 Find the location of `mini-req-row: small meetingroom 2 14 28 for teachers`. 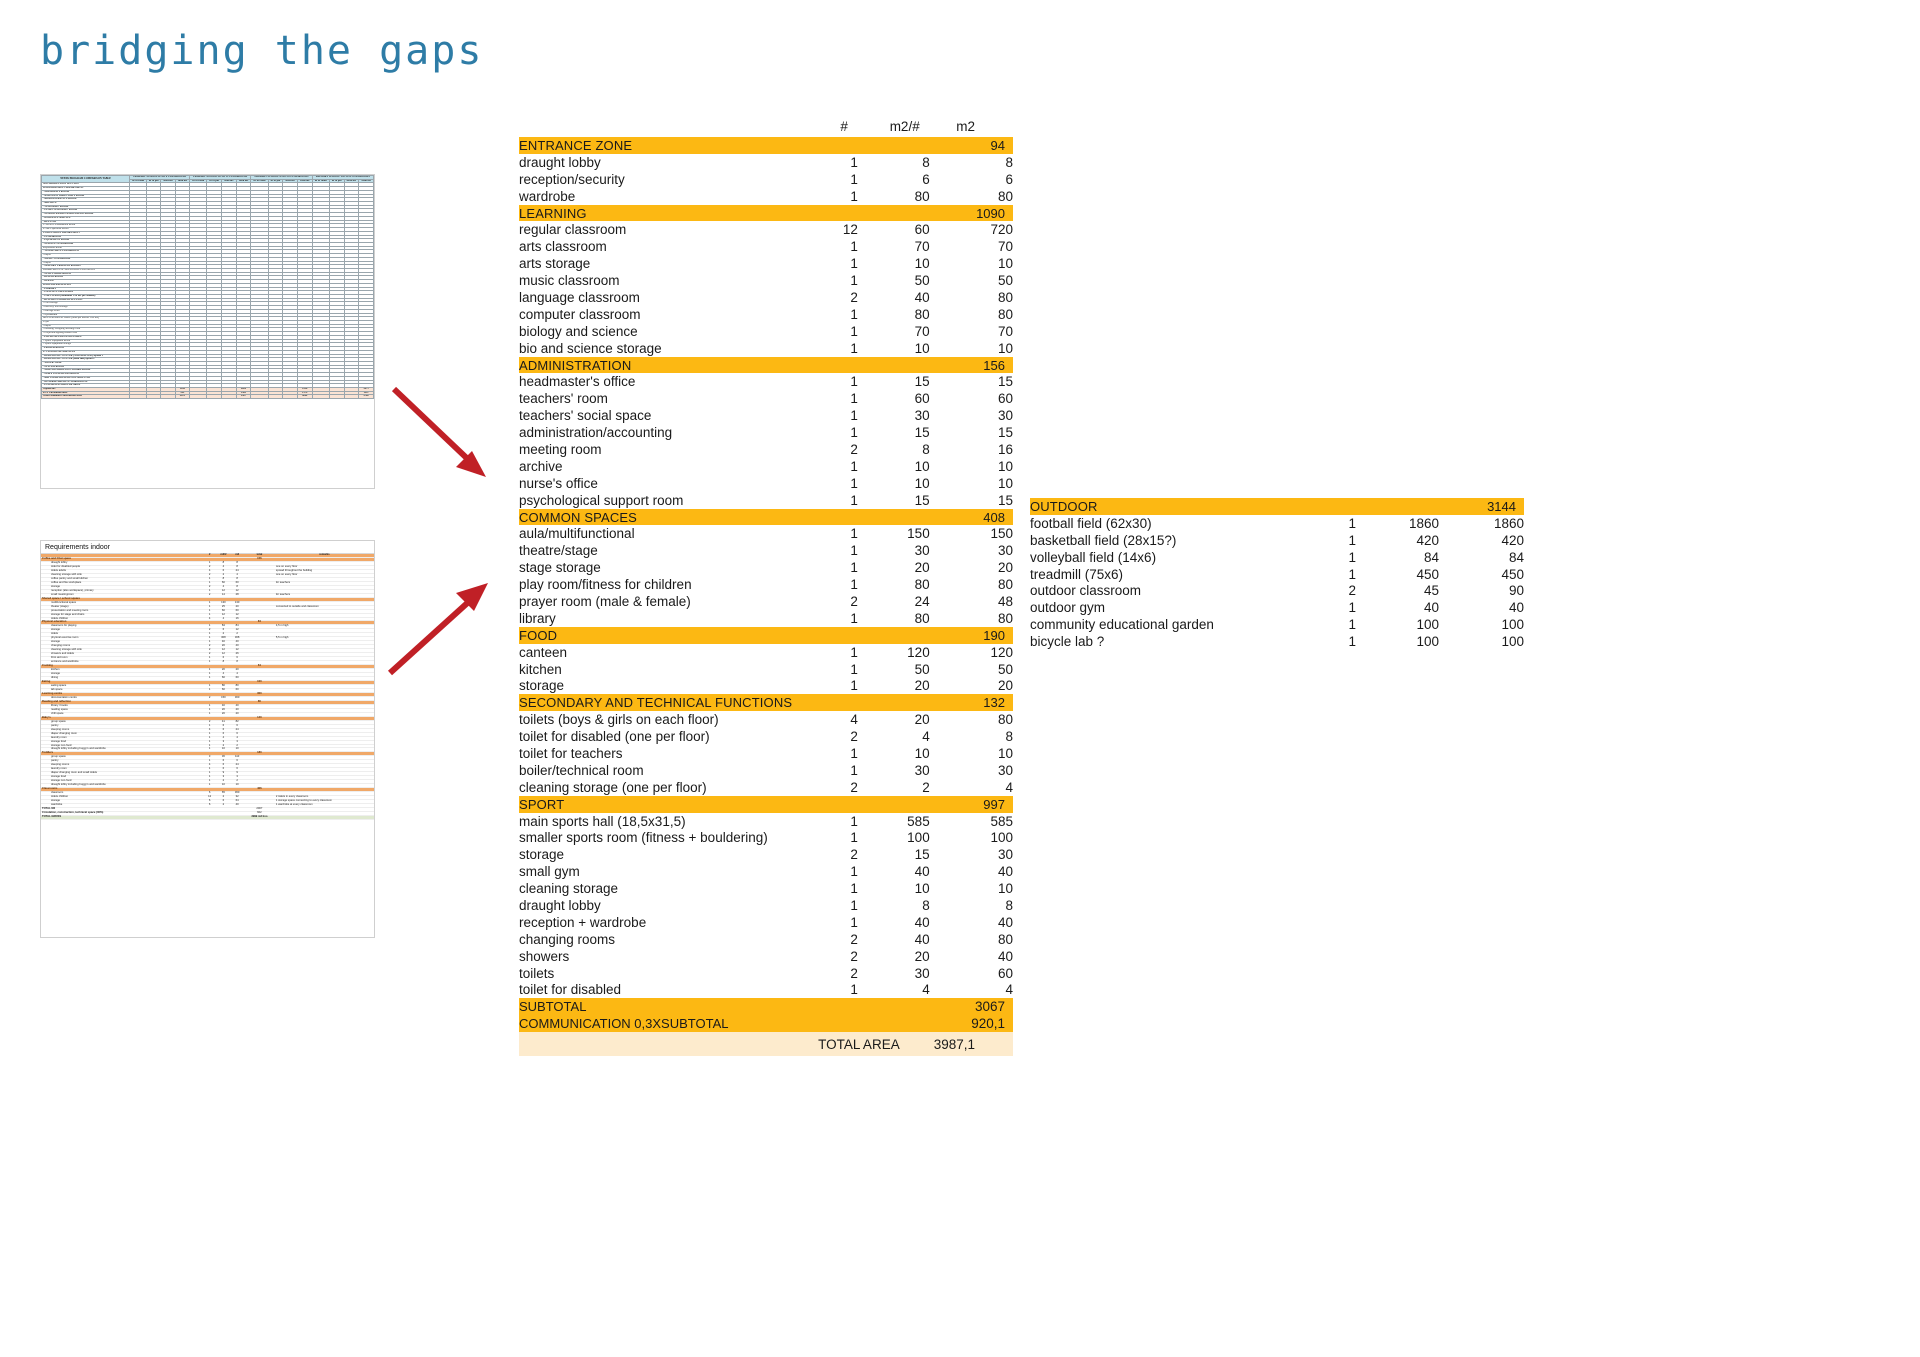

mini-req-row: small meetingroom 2 14 28 for teachers is located at coordinates (207, 595).